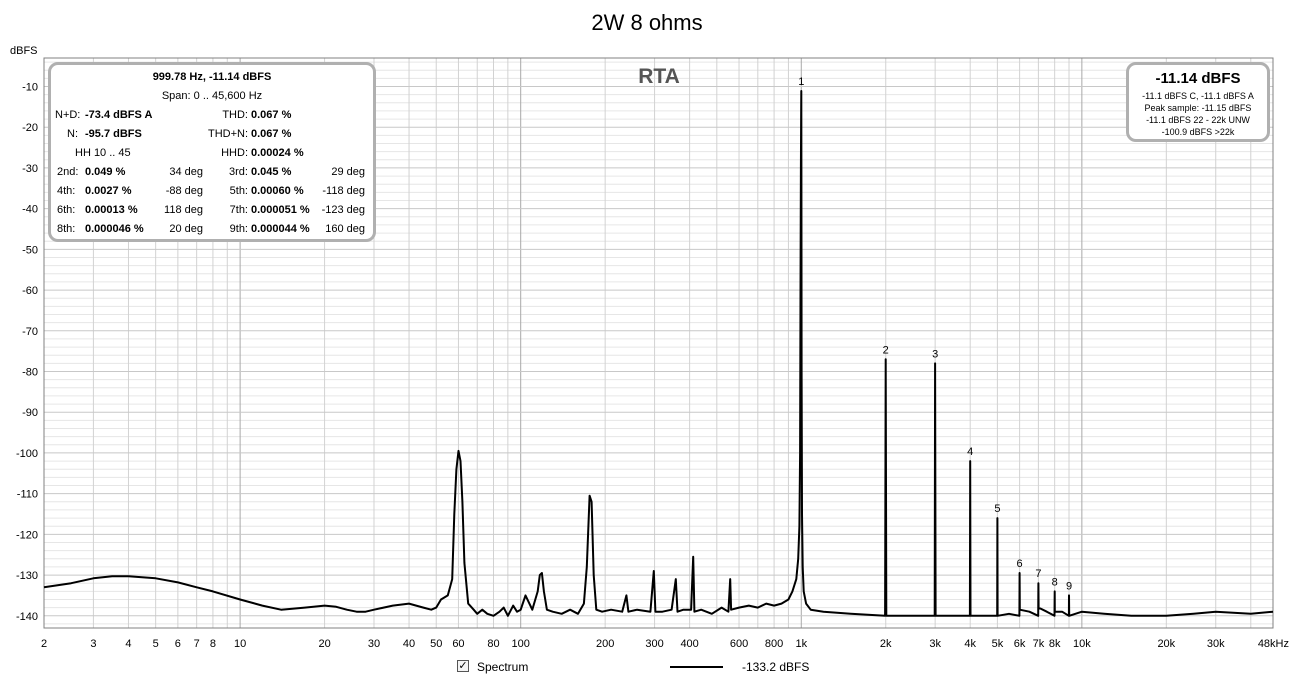 This screenshot has width=1295, height=682. I want to click on x-tick-label: 7k, so click(1039, 644).